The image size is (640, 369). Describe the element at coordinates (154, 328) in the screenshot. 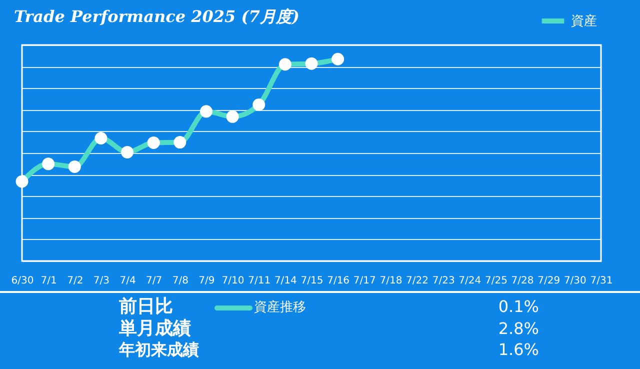

I see `text: 単月成績` at that location.